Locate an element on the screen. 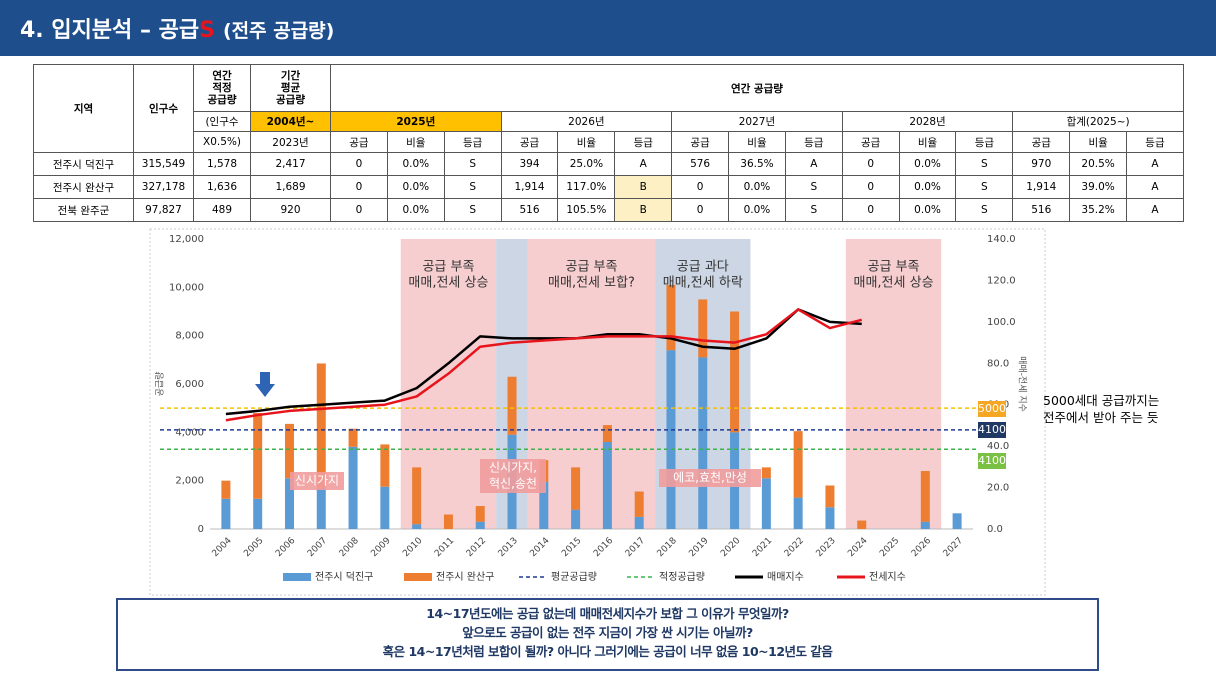 The width and height of the screenshot is (1216, 684). y-axis-title: 공급량 is located at coordinates (160, 384).